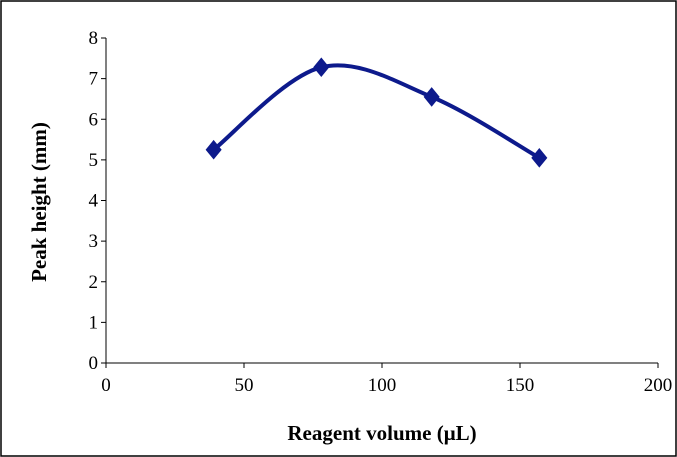 This screenshot has width=677, height=457. I want to click on y-axis: 0 1 2 3 4 5 6 7 8, so click(98, 201).